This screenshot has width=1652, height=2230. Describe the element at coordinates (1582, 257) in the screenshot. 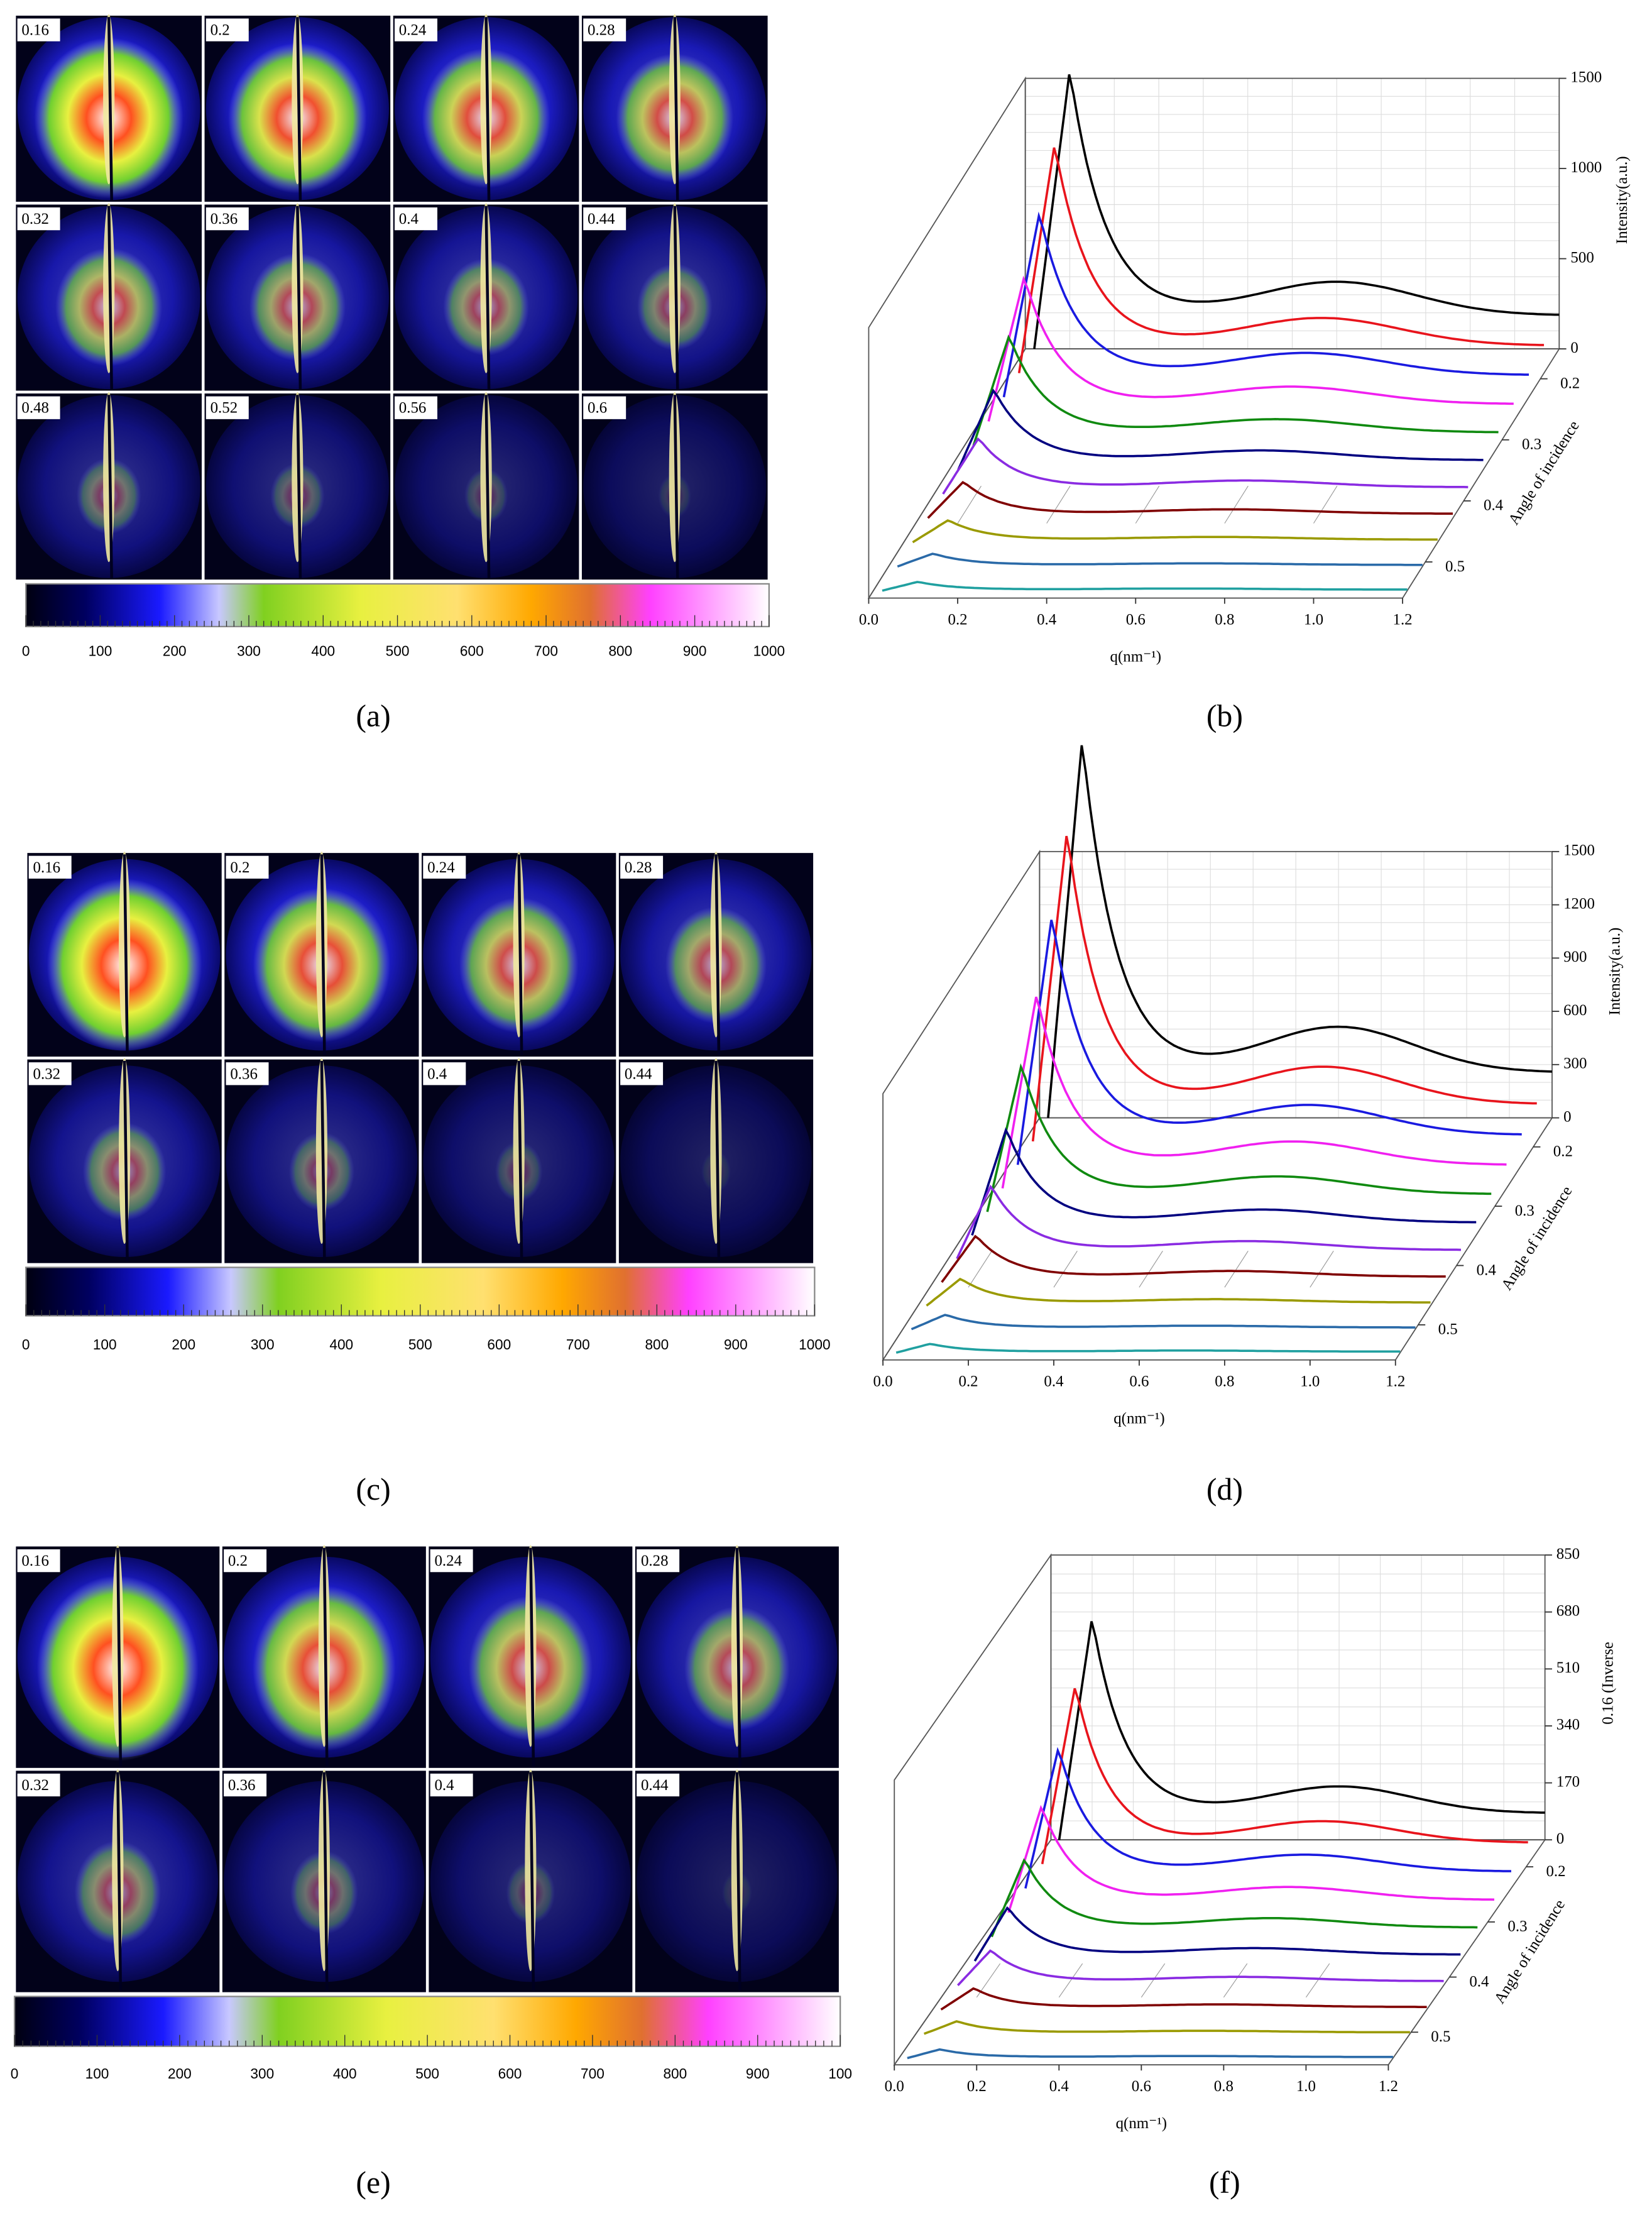

I see `y-tick-label: 500` at that location.